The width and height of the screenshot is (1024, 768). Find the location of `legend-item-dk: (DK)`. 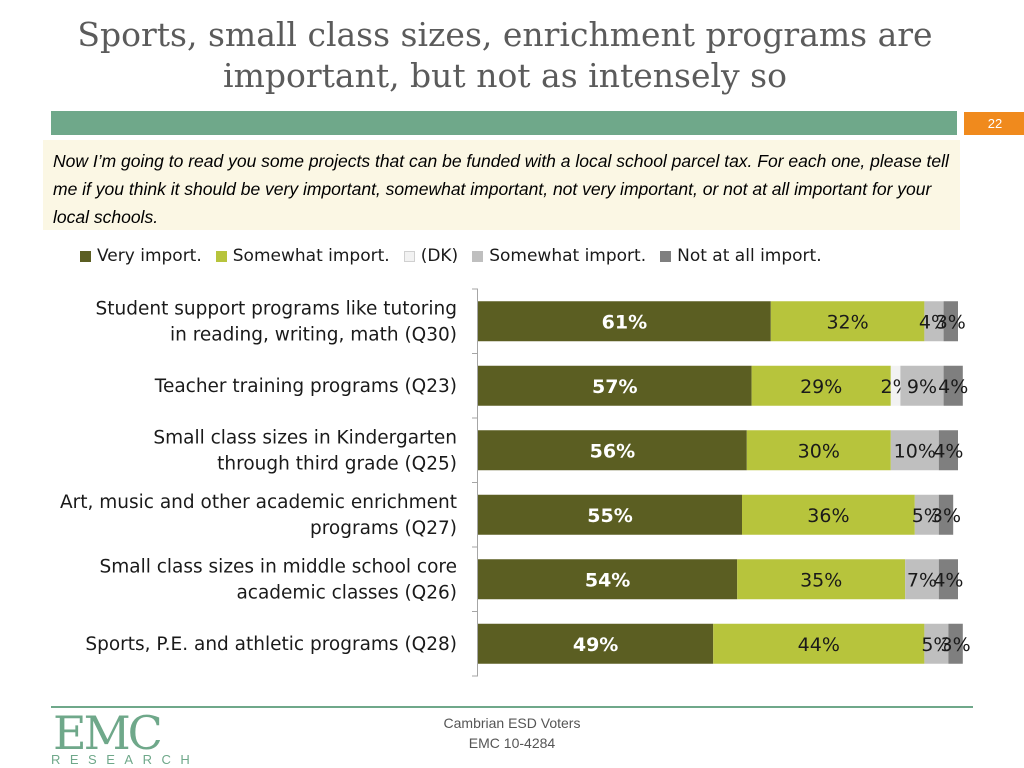

legend-item-dk: (DK) is located at coordinates (431, 256).